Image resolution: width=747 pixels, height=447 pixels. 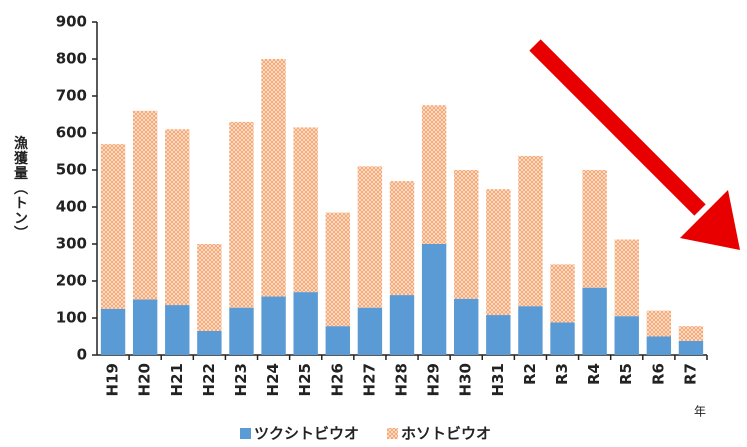 I want to click on x-tick-label: H26, so click(x=337, y=379).